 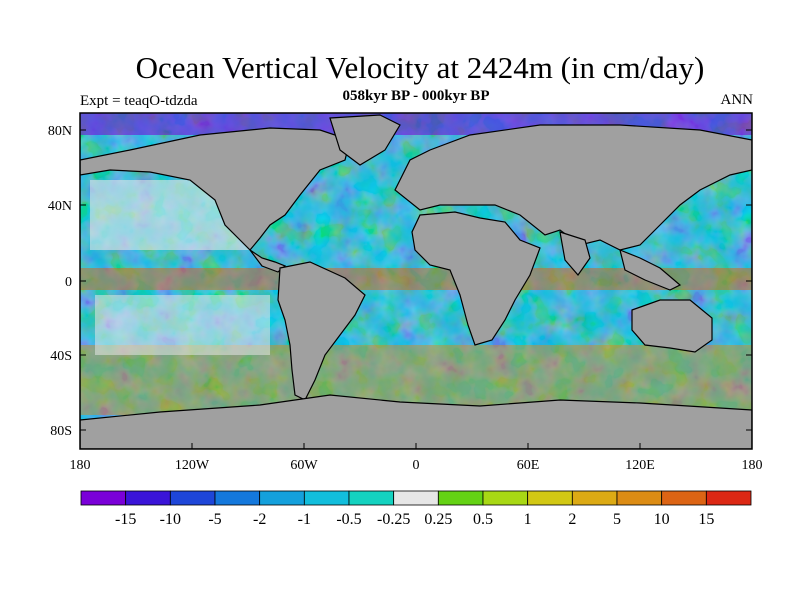 What do you see at coordinates (170, 519) in the screenshot?
I see `colorbar-label: -10` at bounding box center [170, 519].